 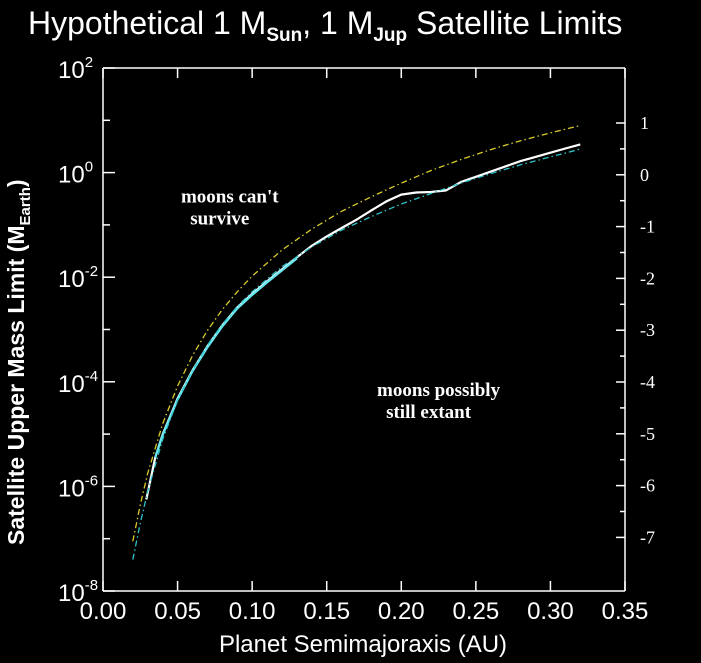 What do you see at coordinates (86, 330) in the screenshot?
I see `y-ticks: 10² 10⁰ 10⁻² 10⁻⁴ 10⁻⁶ 10⁻⁸` at bounding box center [86, 330].